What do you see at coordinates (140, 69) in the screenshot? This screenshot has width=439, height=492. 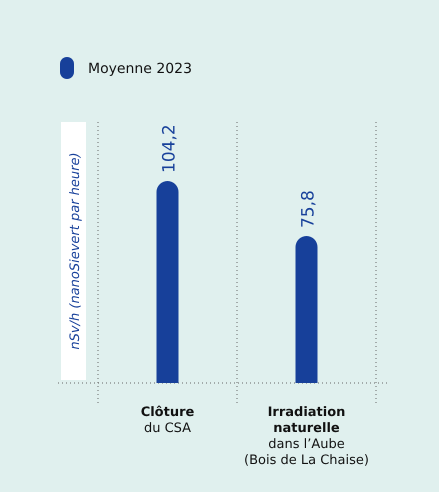 I see `legend-label: Moyenne 2023` at bounding box center [140, 69].